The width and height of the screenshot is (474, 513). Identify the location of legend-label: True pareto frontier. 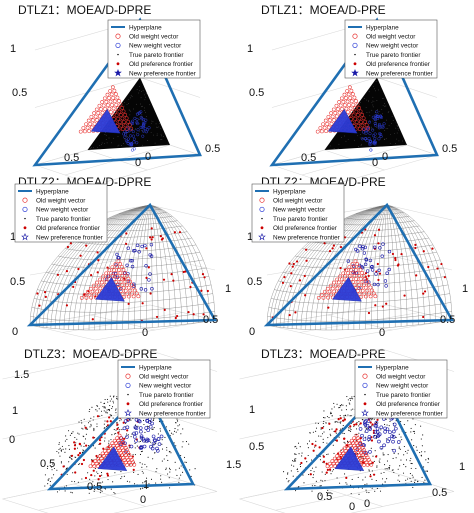
(393, 55).